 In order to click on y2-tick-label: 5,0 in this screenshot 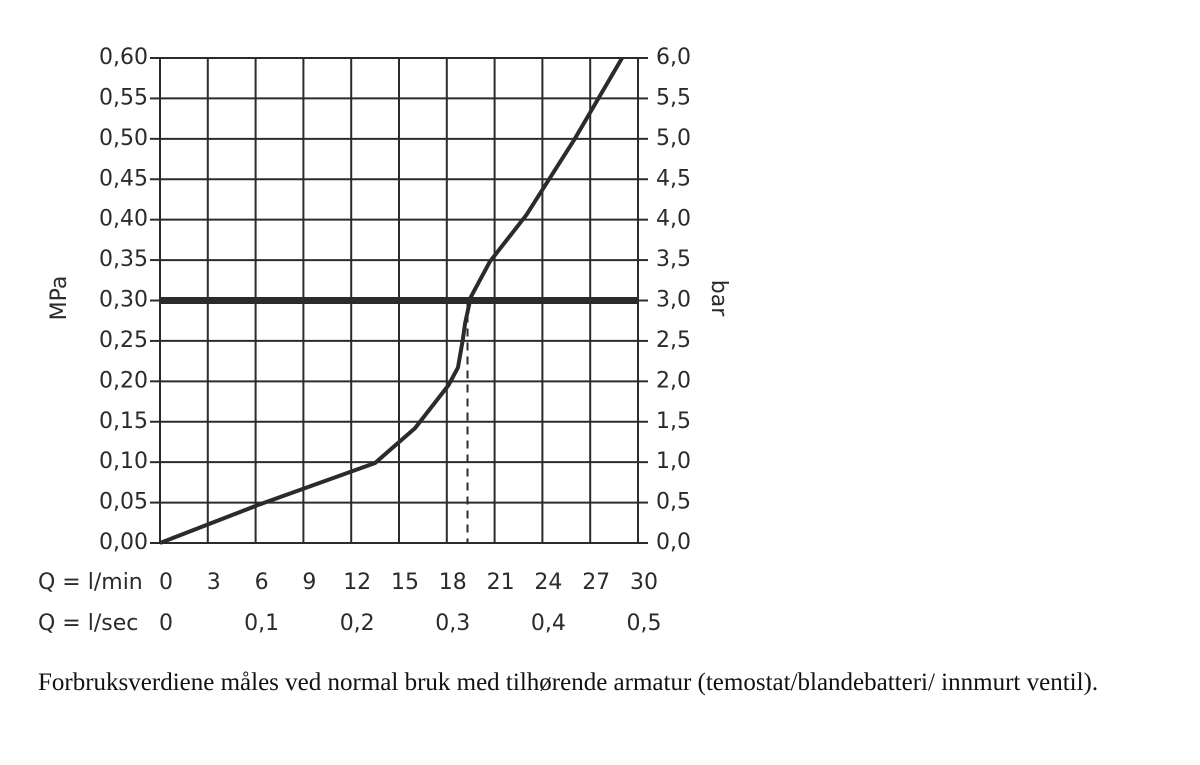, I will do `click(673, 138)`.